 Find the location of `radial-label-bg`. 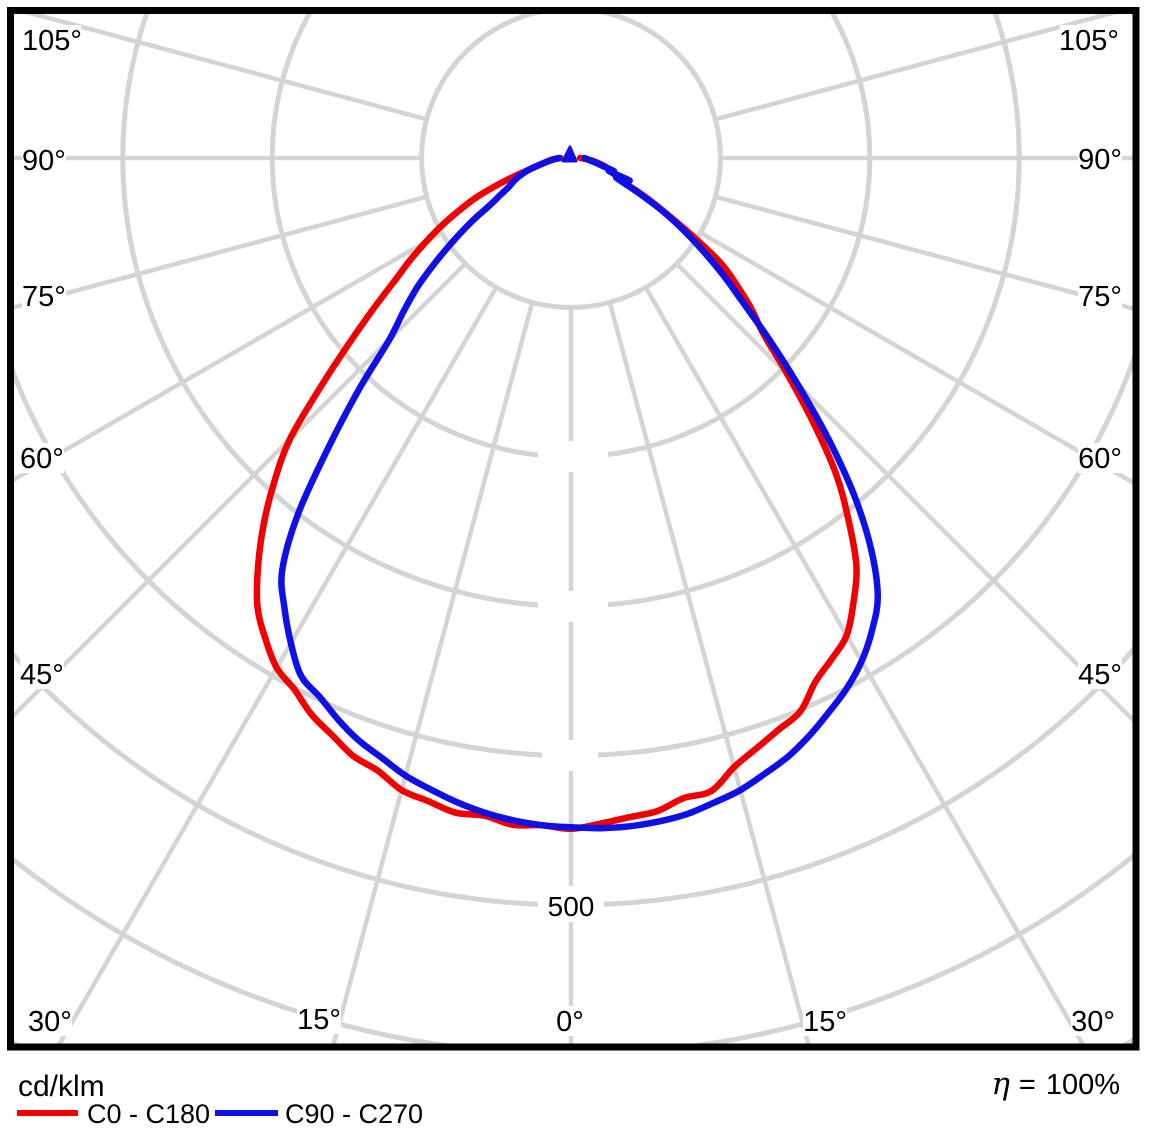

radial-label-bg is located at coordinates (571, 904).